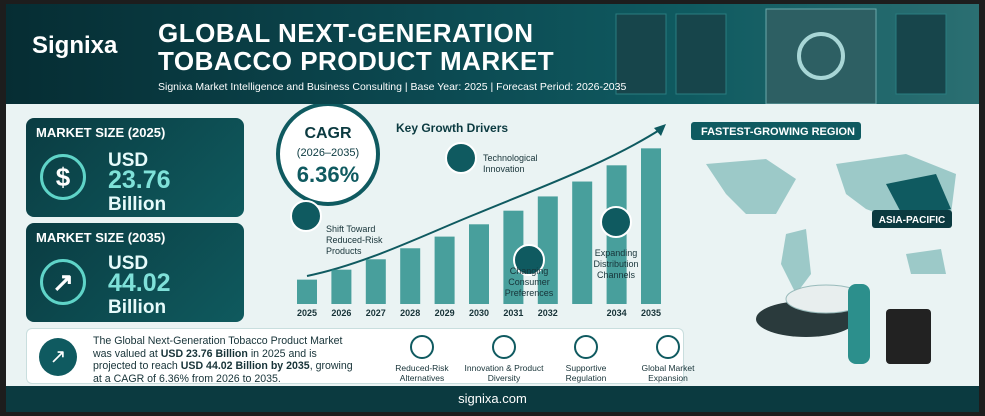 The width and height of the screenshot is (985, 416). I want to click on annotation-line: Reduced-Risk, so click(354, 240).